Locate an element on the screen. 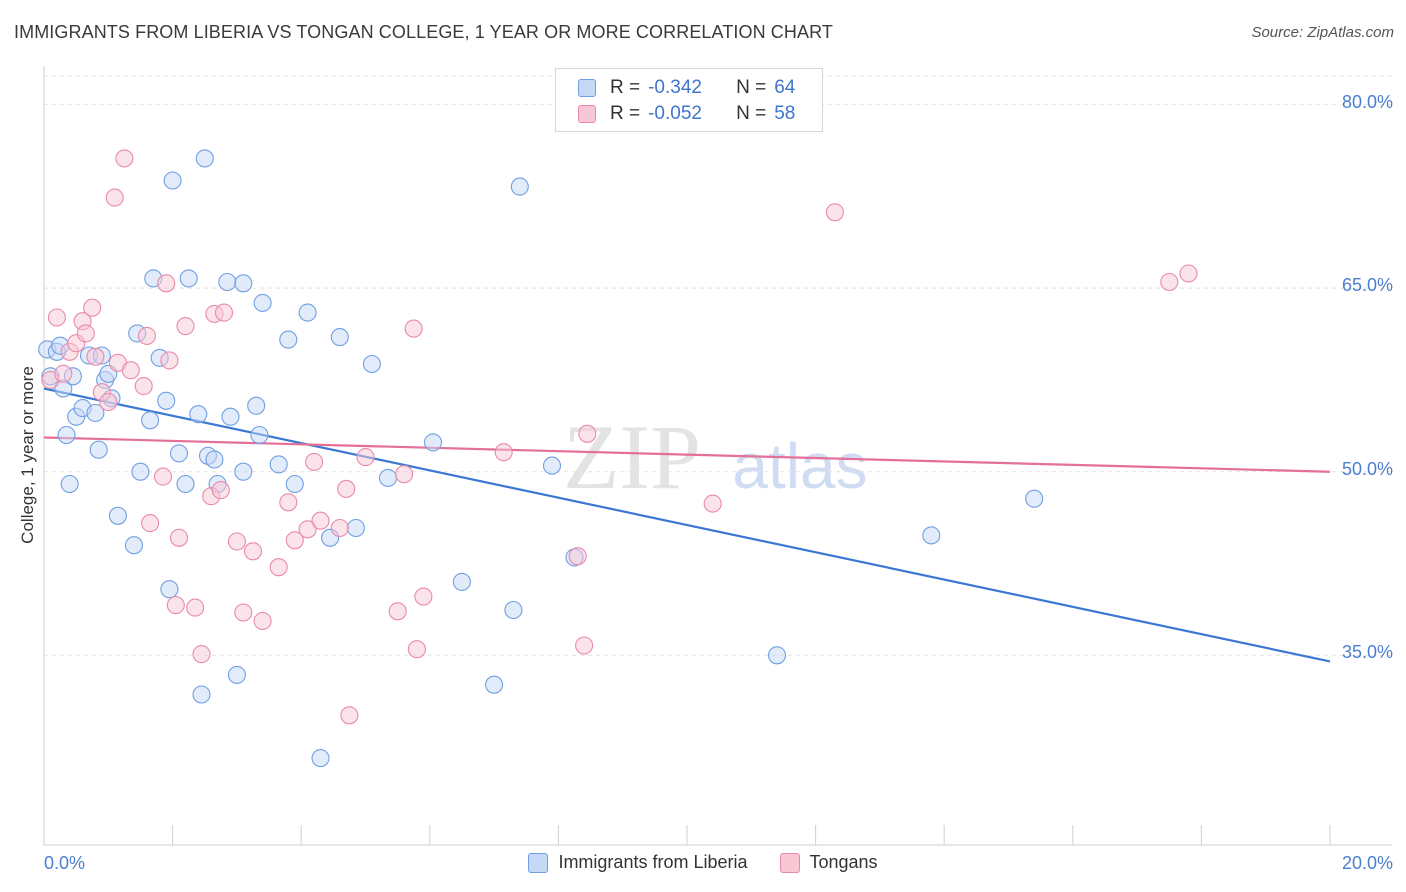 The height and width of the screenshot is (892, 1406). stats-swatch-tongans is located at coordinates (587, 114).